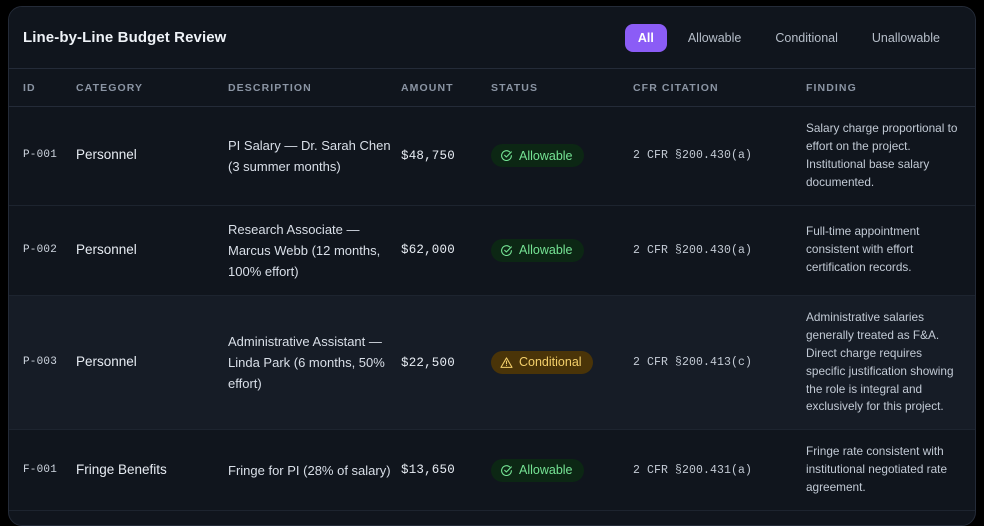  I want to click on column-header-cfr-citation: CFR CITATION, so click(719, 88).